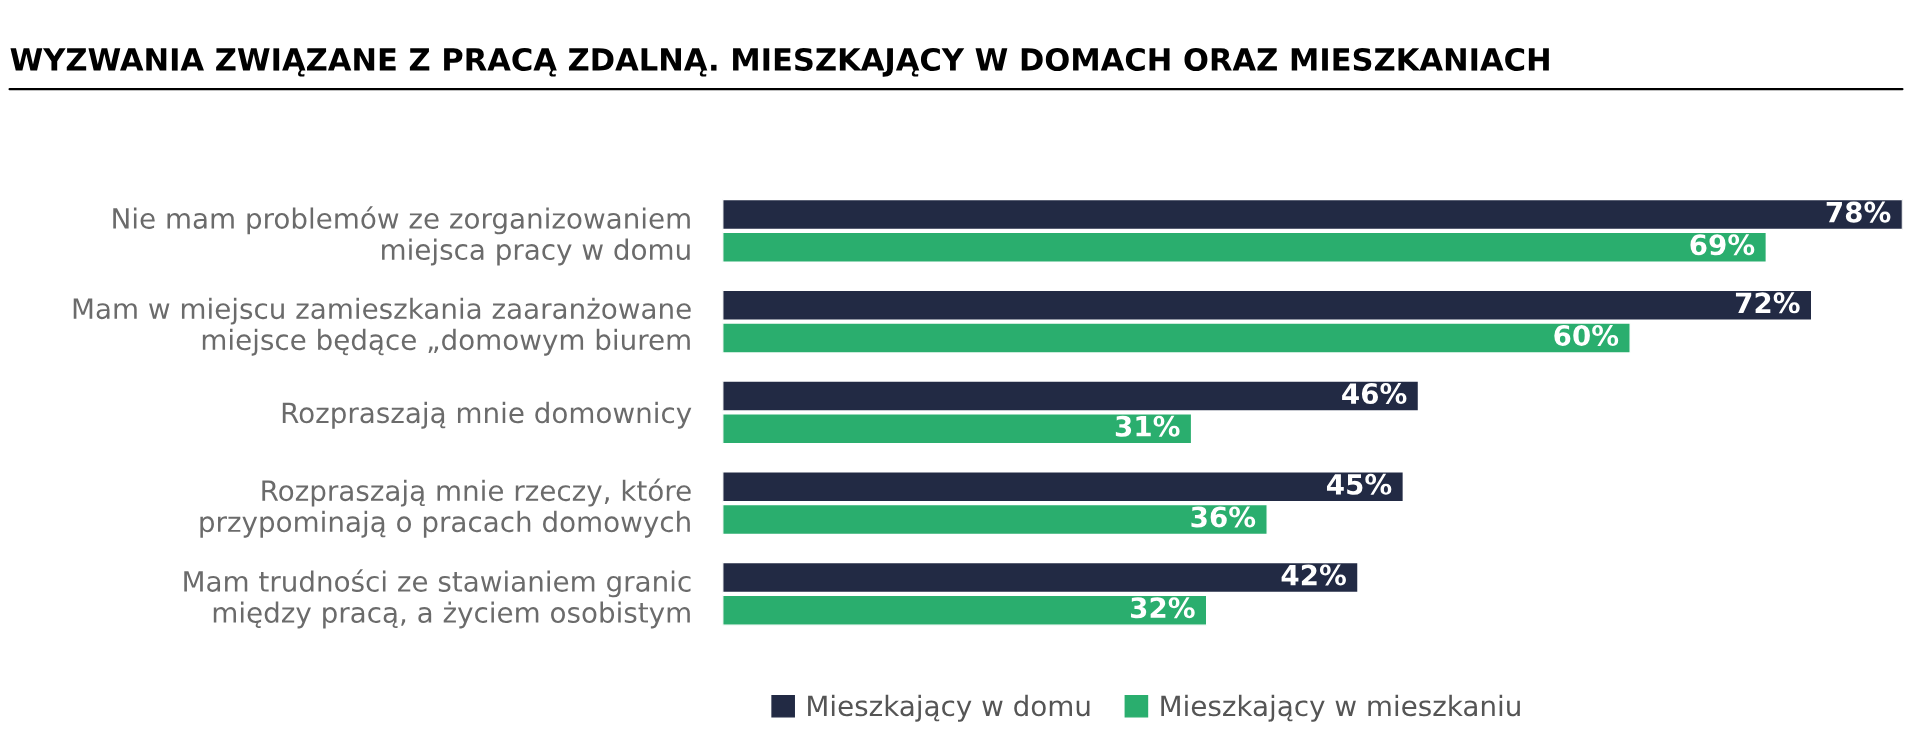 This screenshot has width=1912, height=743. Describe the element at coordinates (1767, 303) in the screenshot. I see `data-label: 72%` at that location.